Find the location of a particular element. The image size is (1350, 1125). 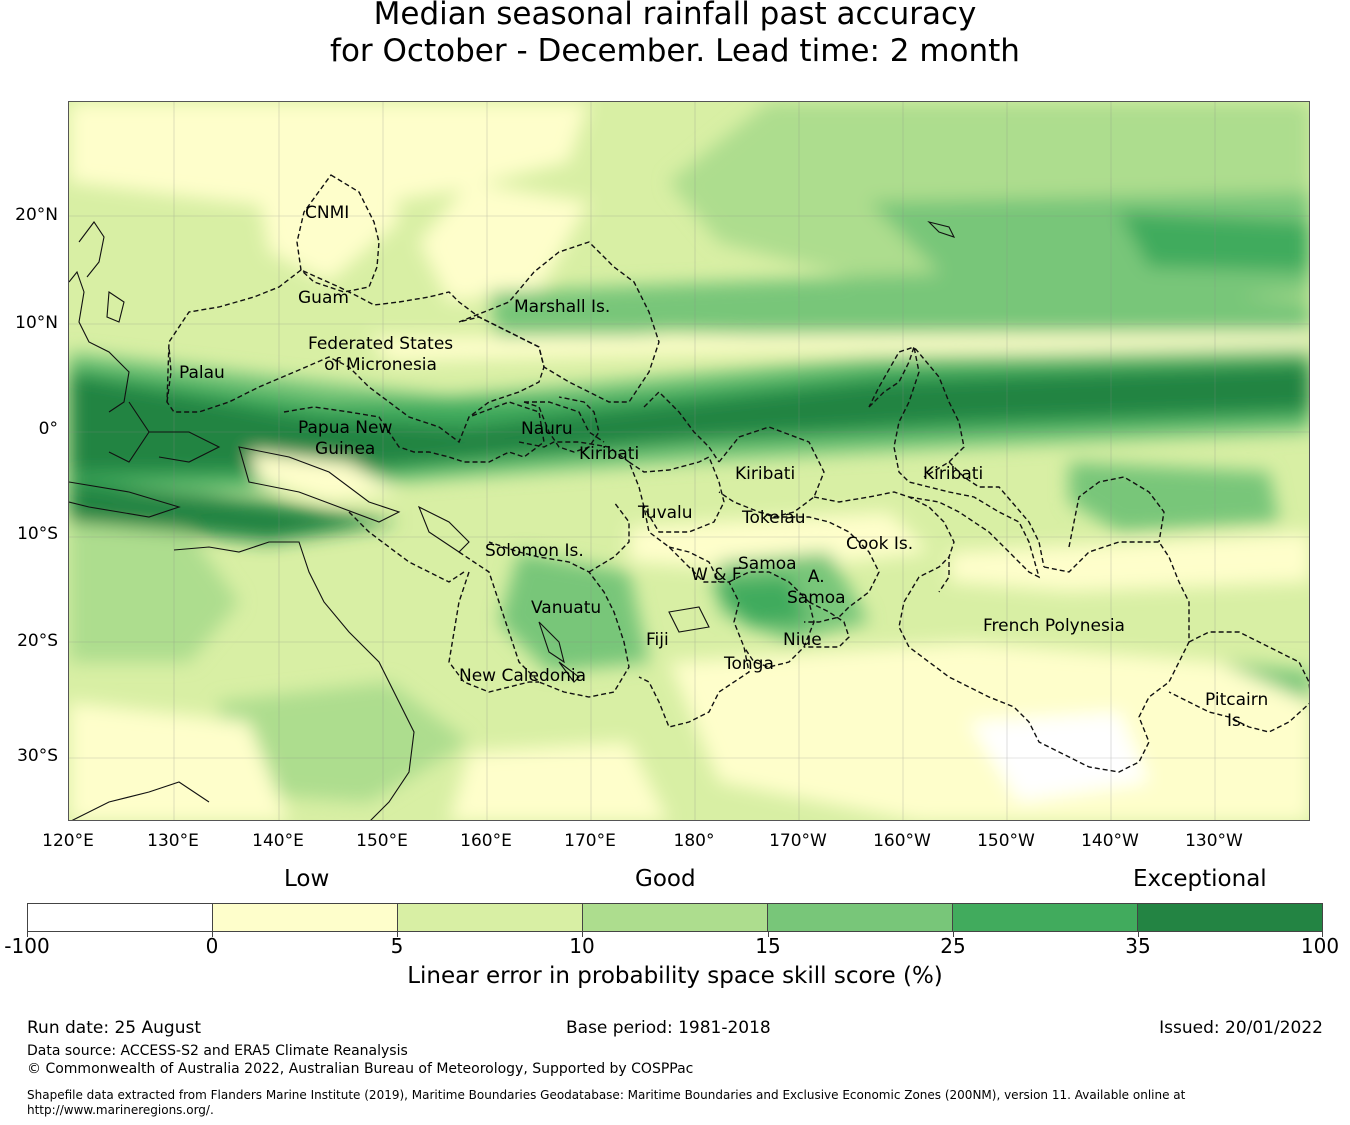

colorbar-tick-label: 5 is located at coordinates (397, 946).